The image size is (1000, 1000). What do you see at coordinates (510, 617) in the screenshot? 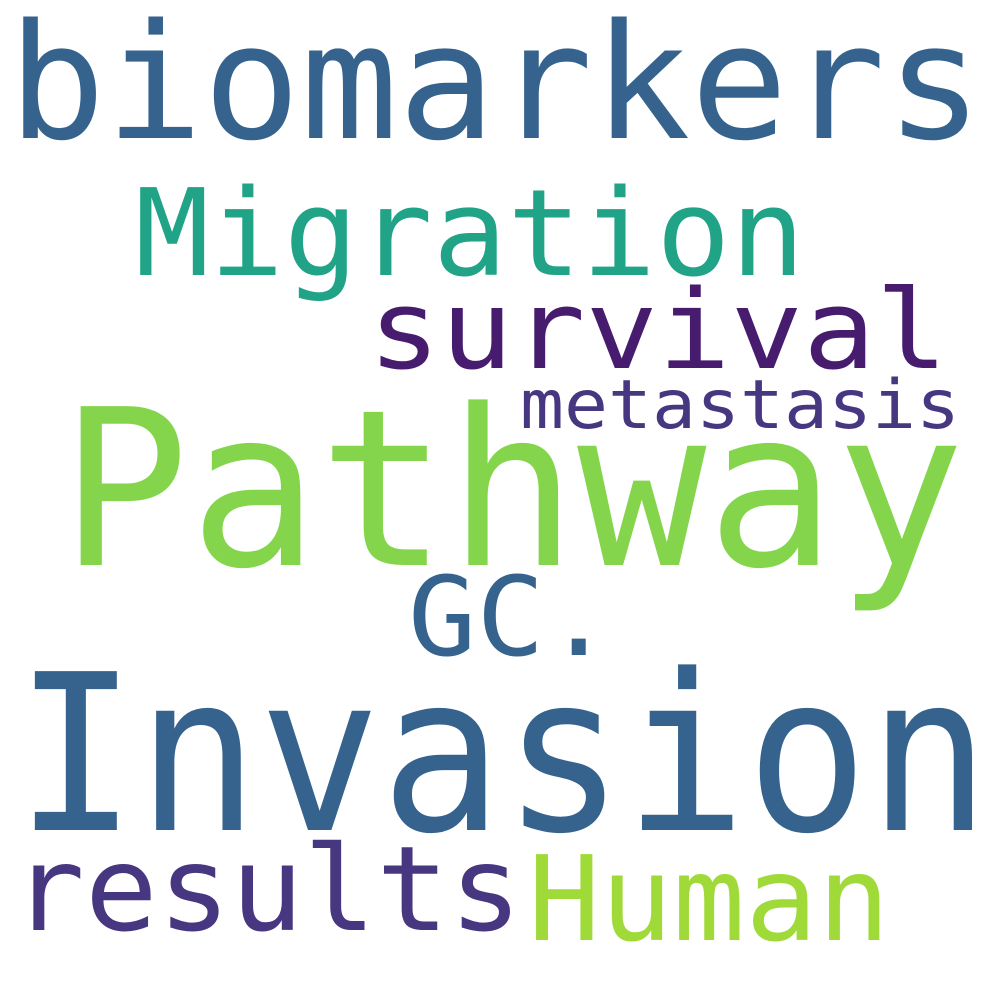
I see `word-gc: GC.` at bounding box center [510, 617].